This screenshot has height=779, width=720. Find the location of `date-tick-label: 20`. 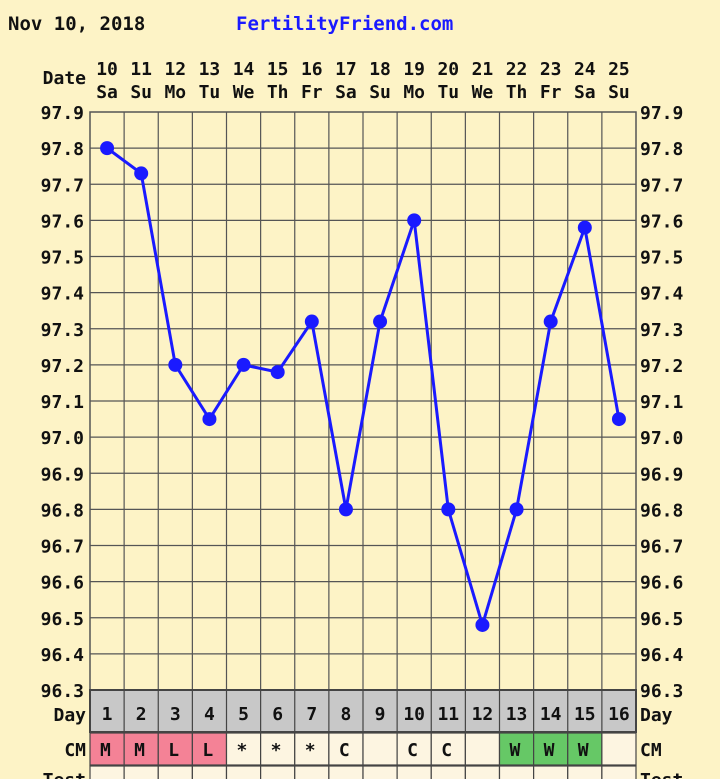

date-tick-label: 20 is located at coordinates (448, 69).